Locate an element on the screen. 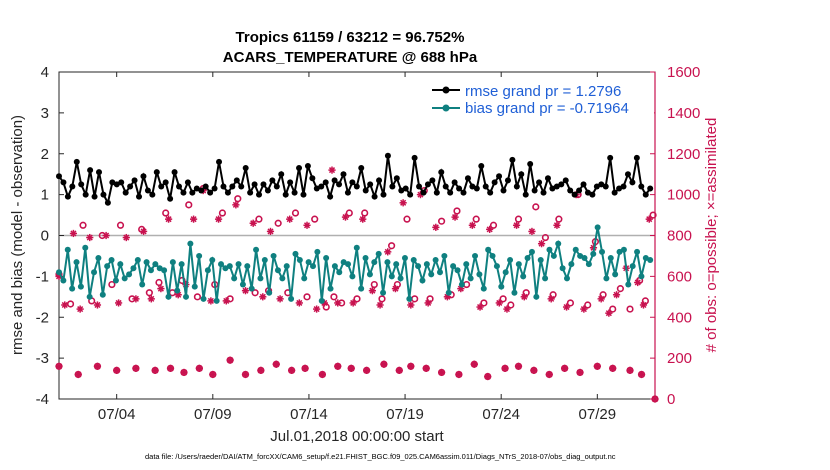 The width and height of the screenshot is (830, 470). y-axis-label: rmse and bias (model - observation) is located at coordinates (17, 235).